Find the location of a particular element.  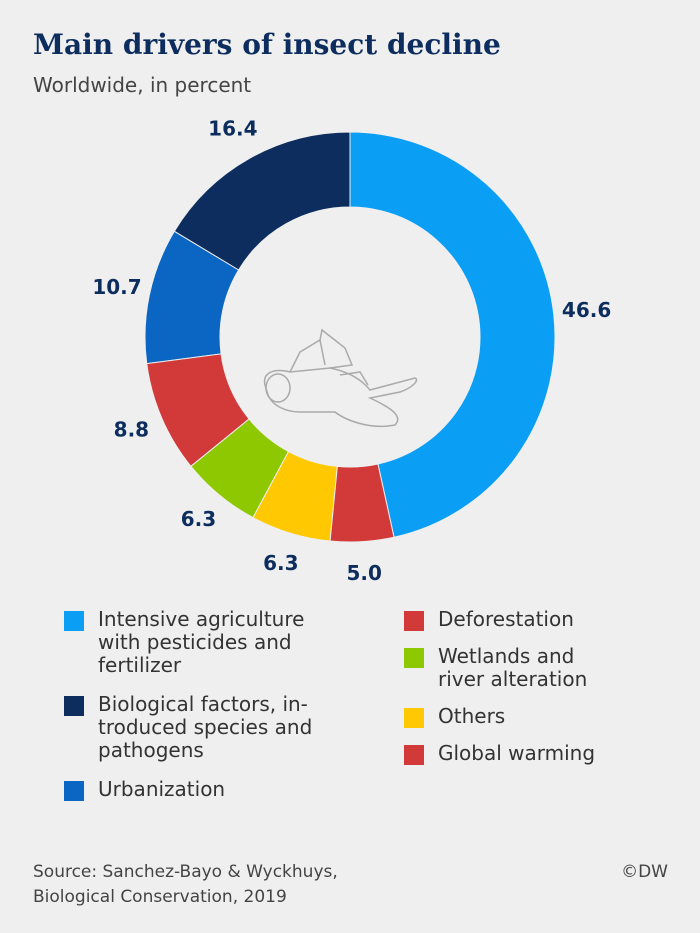

legend-label: Urbanization is located at coordinates (162, 789).